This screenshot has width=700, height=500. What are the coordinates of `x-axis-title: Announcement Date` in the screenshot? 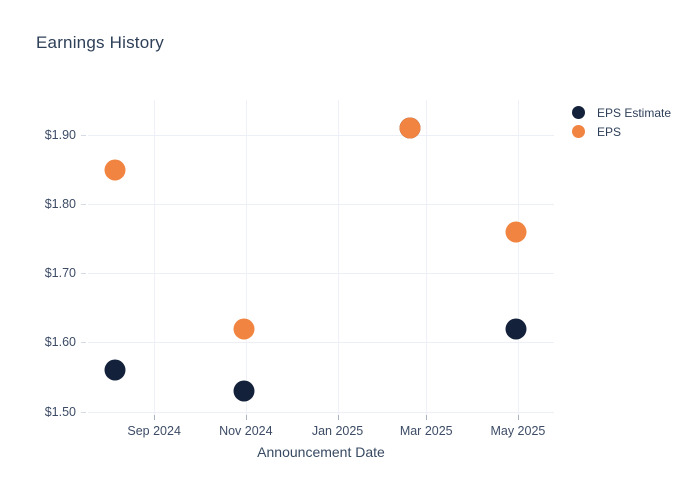 It's located at (321, 452).